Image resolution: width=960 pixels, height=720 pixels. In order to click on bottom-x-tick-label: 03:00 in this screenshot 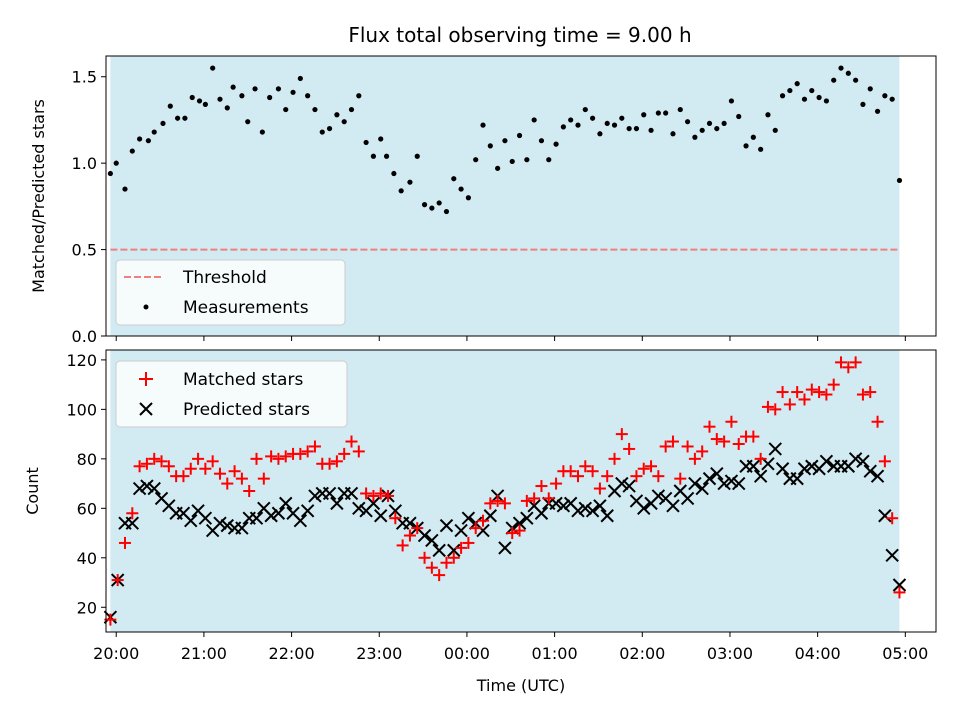, I will do `click(730, 653)`.